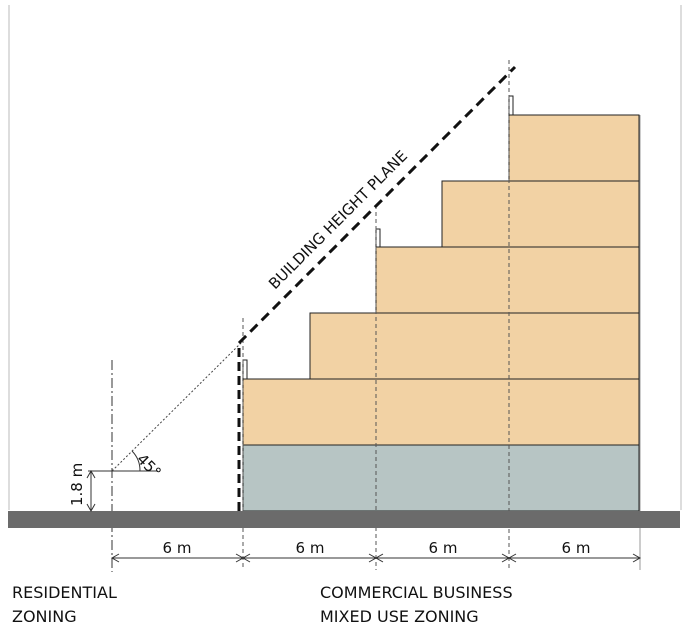 This screenshot has height=638, width=690. What do you see at coordinates (64, 605) in the screenshot?
I see `residential-zone-label: RESIDENTIAL ZONING` at bounding box center [64, 605].